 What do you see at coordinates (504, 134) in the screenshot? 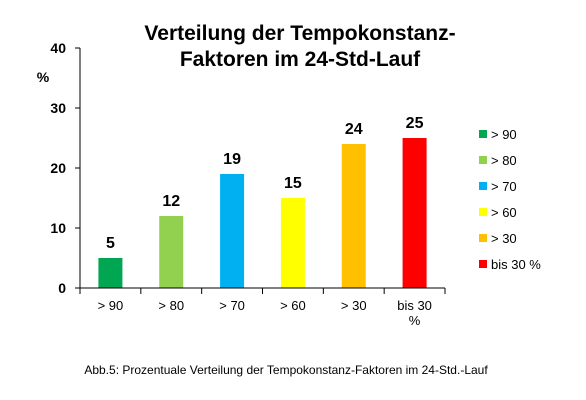
I see `legend-label: > 90` at bounding box center [504, 134].